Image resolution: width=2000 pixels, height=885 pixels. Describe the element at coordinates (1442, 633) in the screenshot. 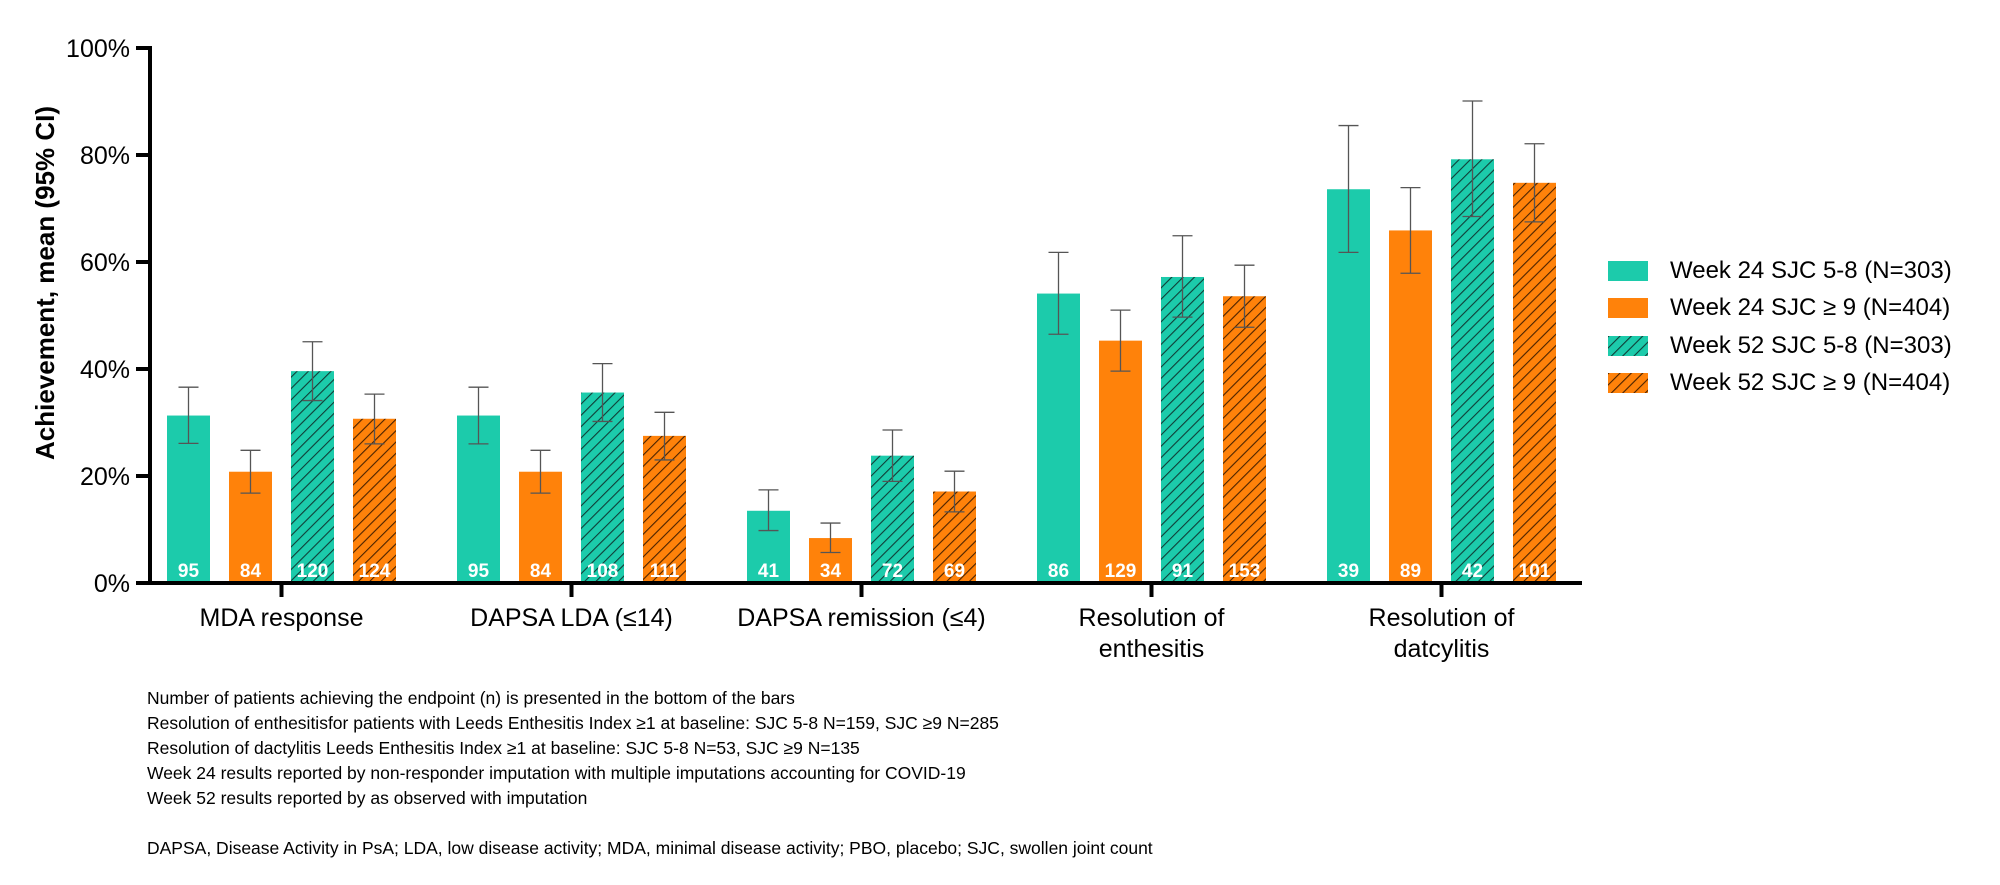

I see `x-category-label: Resolution of datcylitis` at that location.